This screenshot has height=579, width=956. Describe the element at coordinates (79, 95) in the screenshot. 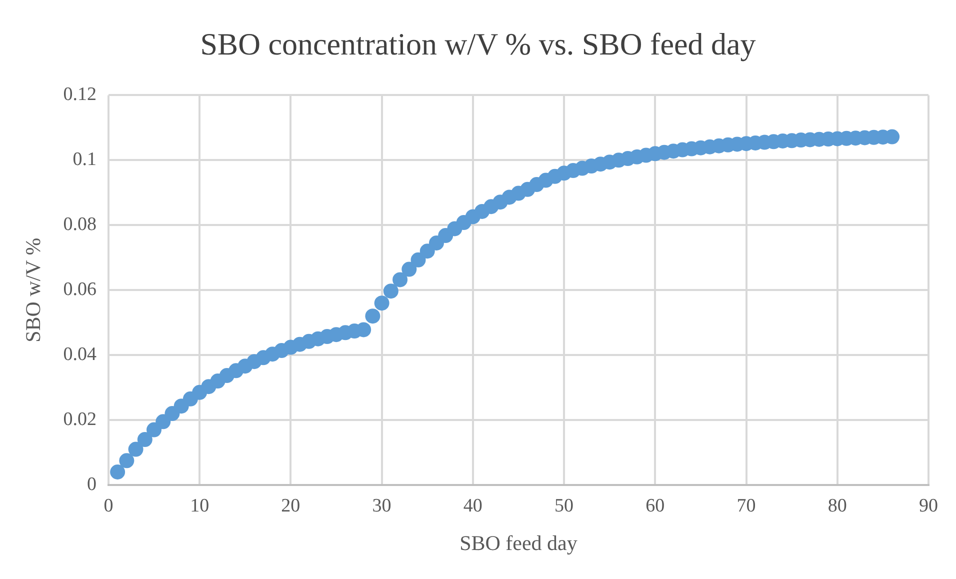

I see `y-tick-label: 0.12` at that location.